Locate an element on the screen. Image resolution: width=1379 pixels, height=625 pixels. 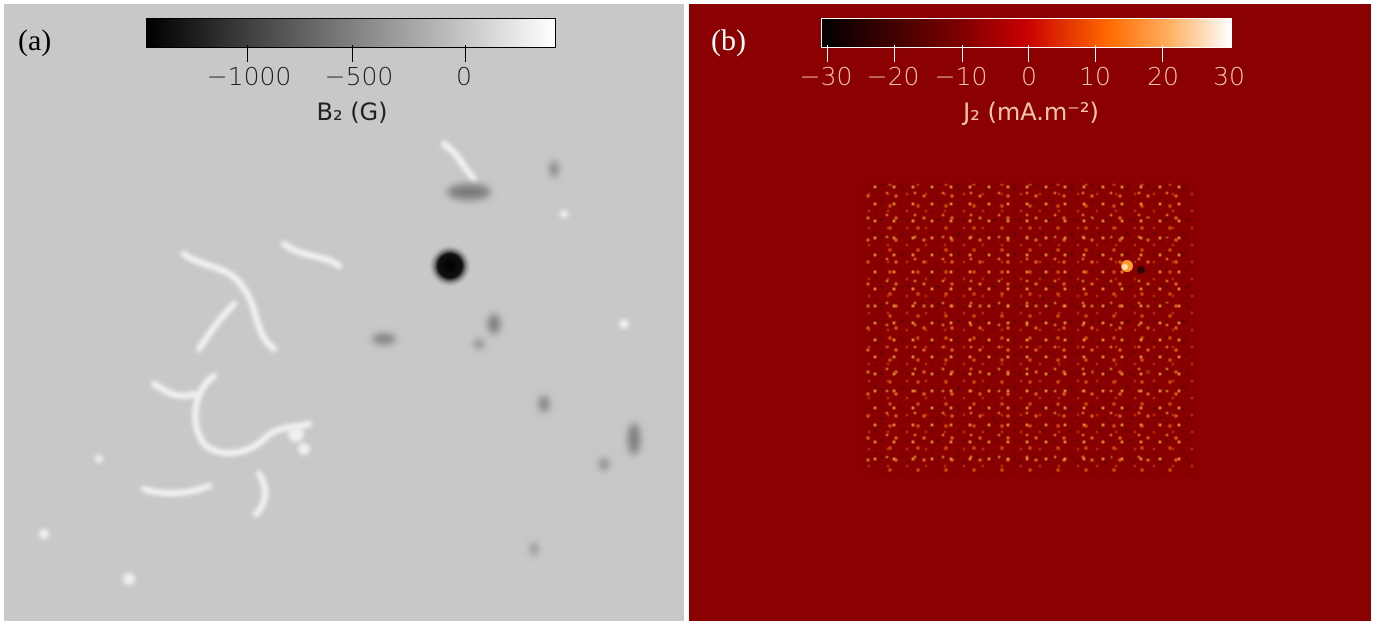
tick-label: −1000 is located at coordinates (249, 76).